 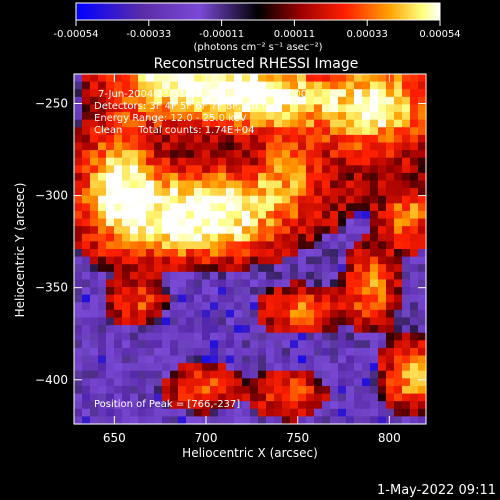 What do you see at coordinates (51, 380) in the screenshot?
I see `y-tick-label: −400` at bounding box center [51, 380].